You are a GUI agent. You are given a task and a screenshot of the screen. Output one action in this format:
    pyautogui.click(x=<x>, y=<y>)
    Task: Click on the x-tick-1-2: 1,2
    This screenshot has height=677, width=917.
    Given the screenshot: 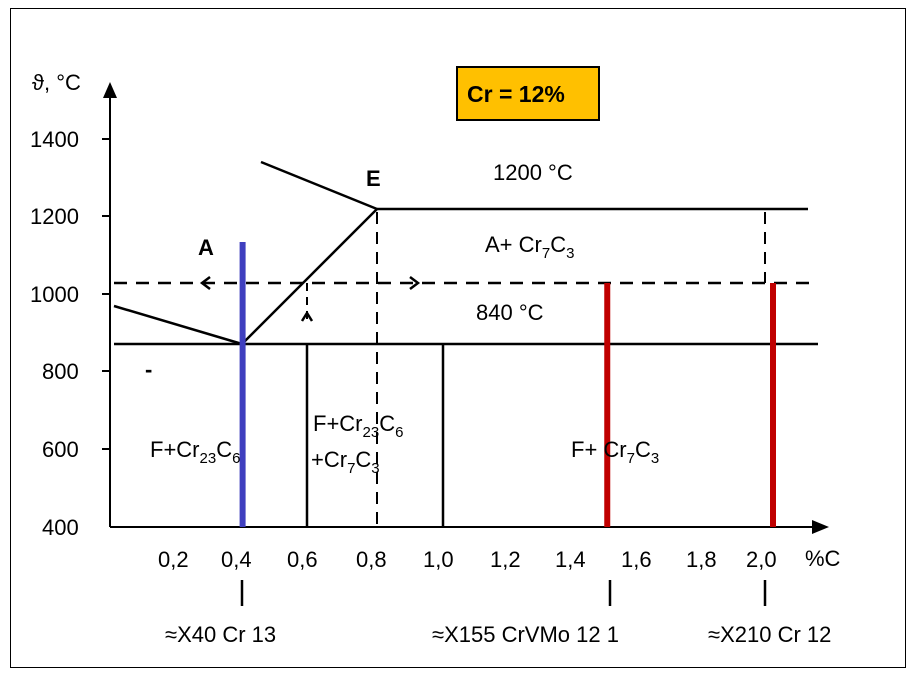 What is the action you would take?
    pyautogui.click(x=505, y=559)
    